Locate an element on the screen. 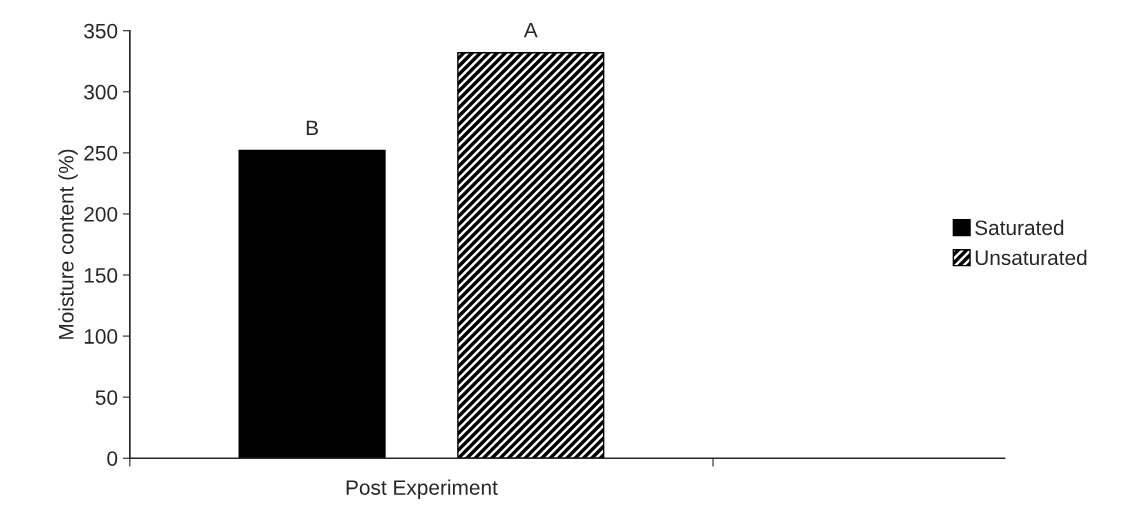 Image resolution: width=1139 pixels, height=512 pixels. y-tick-label: 250 is located at coordinates (101, 153).